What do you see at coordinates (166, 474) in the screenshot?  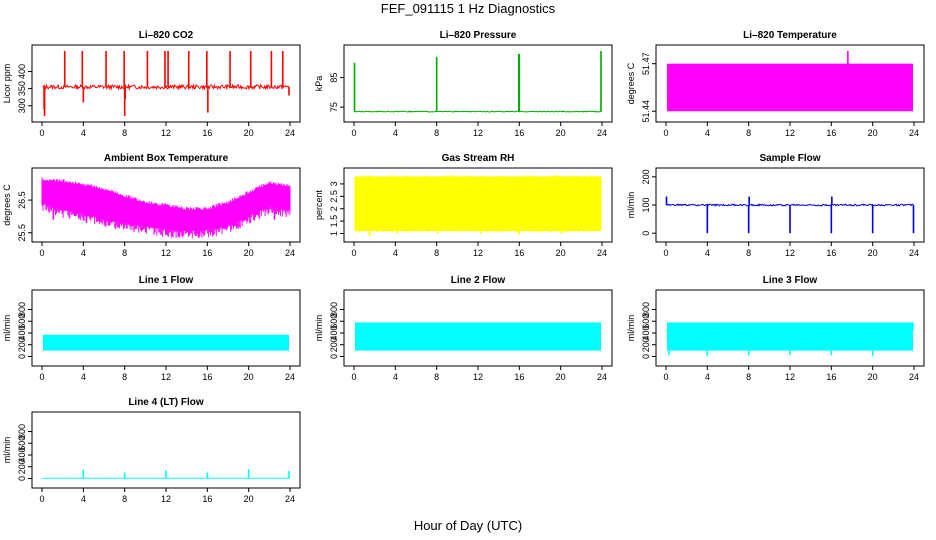 I see `series-line-4-lt-flow` at bounding box center [166, 474].